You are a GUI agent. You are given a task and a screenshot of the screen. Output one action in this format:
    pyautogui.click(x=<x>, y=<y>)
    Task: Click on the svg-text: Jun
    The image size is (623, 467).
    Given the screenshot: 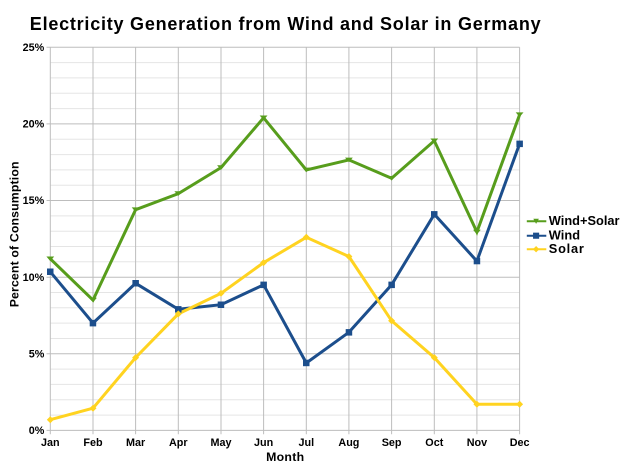 What is the action you would take?
    pyautogui.click(x=263, y=443)
    